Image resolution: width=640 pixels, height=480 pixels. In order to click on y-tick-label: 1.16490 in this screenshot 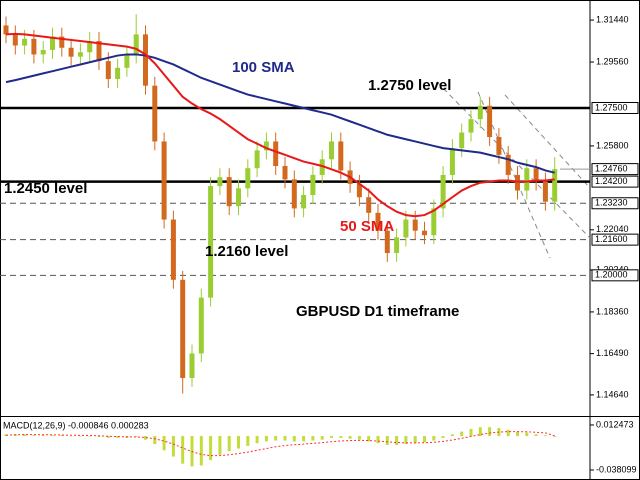, I will do `click(612, 353)`.